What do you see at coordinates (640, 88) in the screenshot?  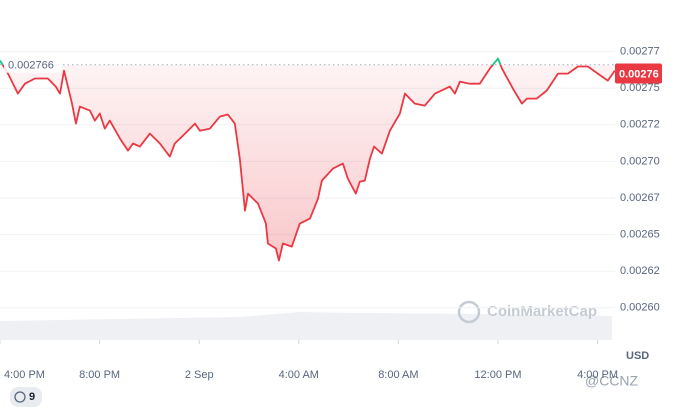 I see `y-tick-label: 0.00275` at bounding box center [640, 88].